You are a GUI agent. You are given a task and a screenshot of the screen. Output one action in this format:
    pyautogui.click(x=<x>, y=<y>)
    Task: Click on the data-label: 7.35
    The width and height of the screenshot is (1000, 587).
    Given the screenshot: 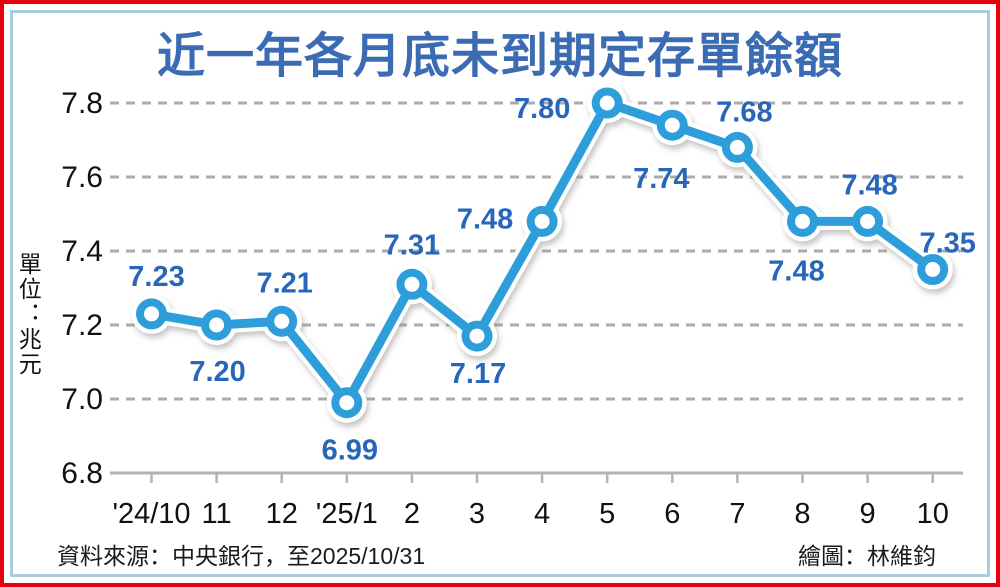 What is the action you would take?
    pyautogui.click(x=947, y=244)
    